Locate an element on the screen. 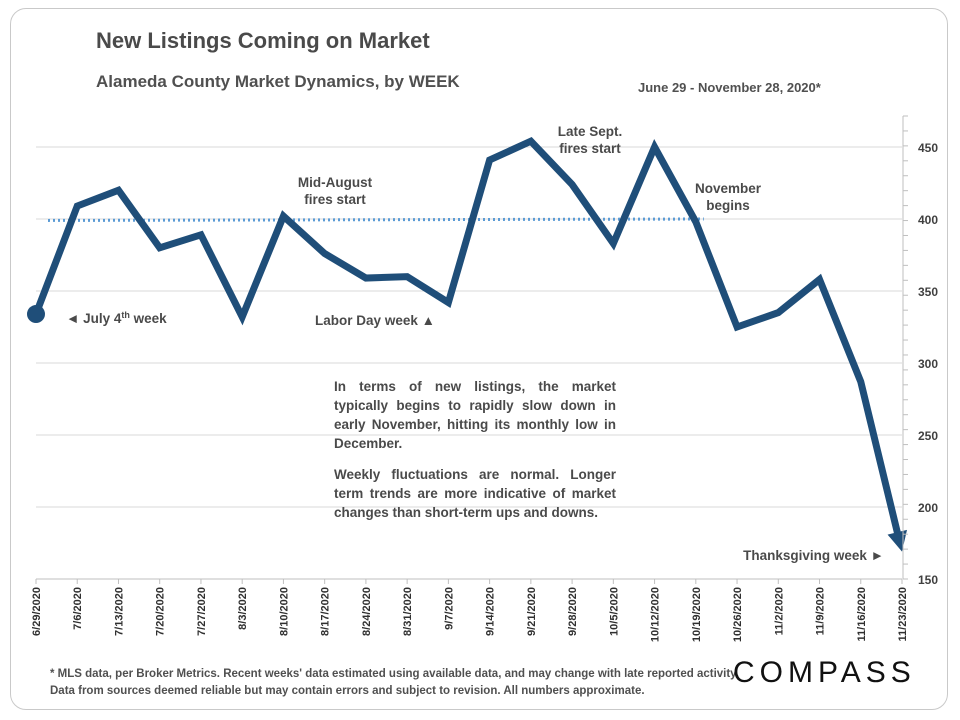 The height and width of the screenshot is (720, 960). annotation-label: Thanksgiving week ► is located at coordinates (813, 555).